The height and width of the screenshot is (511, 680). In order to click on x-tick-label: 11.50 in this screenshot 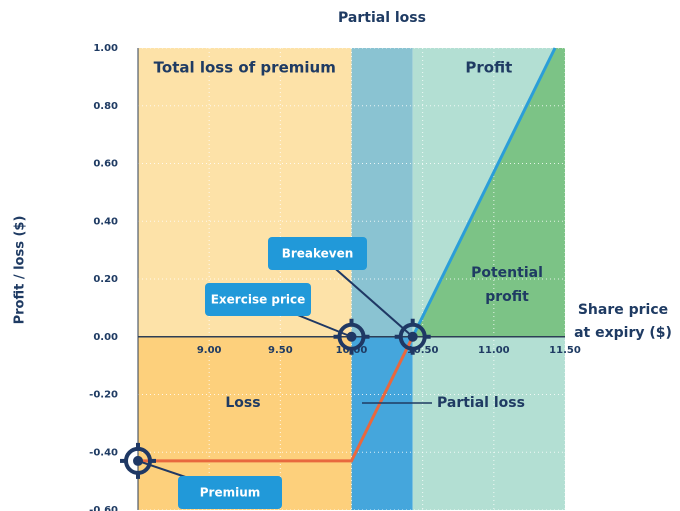, I will do `click(565, 350)`.